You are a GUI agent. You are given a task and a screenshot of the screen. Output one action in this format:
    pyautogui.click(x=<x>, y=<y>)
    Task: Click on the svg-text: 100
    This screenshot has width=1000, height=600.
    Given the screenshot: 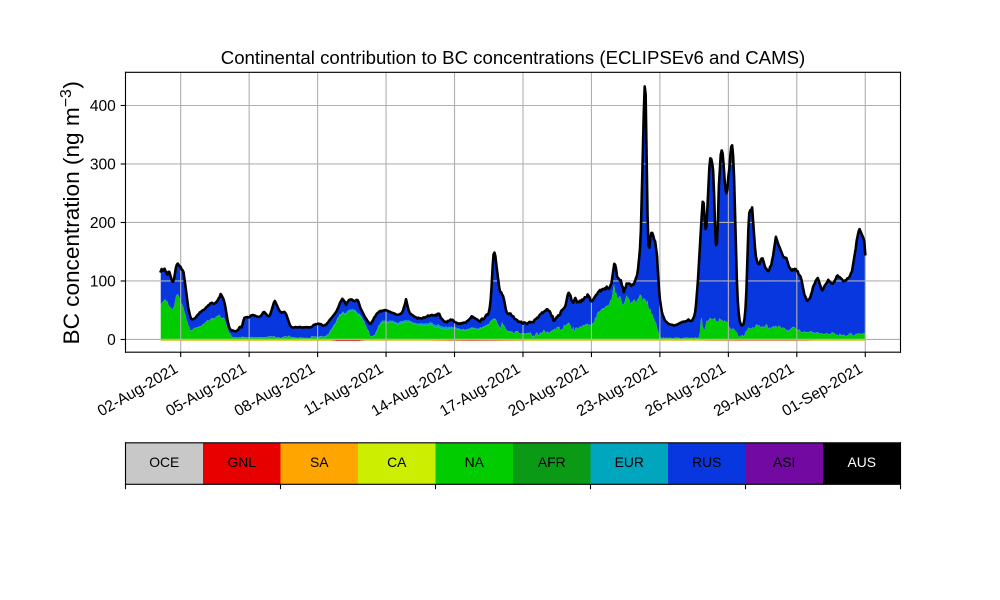 What is the action you would take?
    pyautogui.click(x=103, y=282)
    